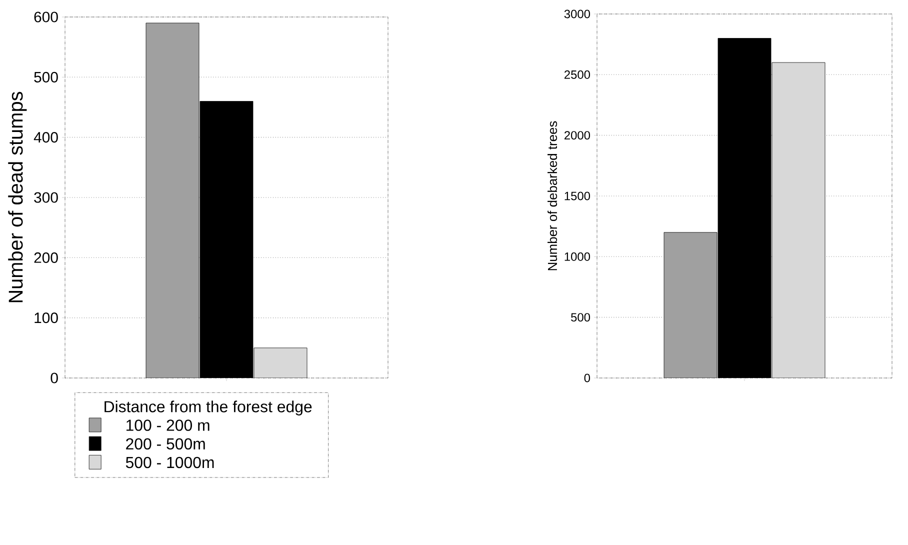 This screenshot has height=545, width=908. What do you see at coordinates (46, 257) in the screenshot?
I see `y-tick-label: 200` at bounding box center [46, 257].